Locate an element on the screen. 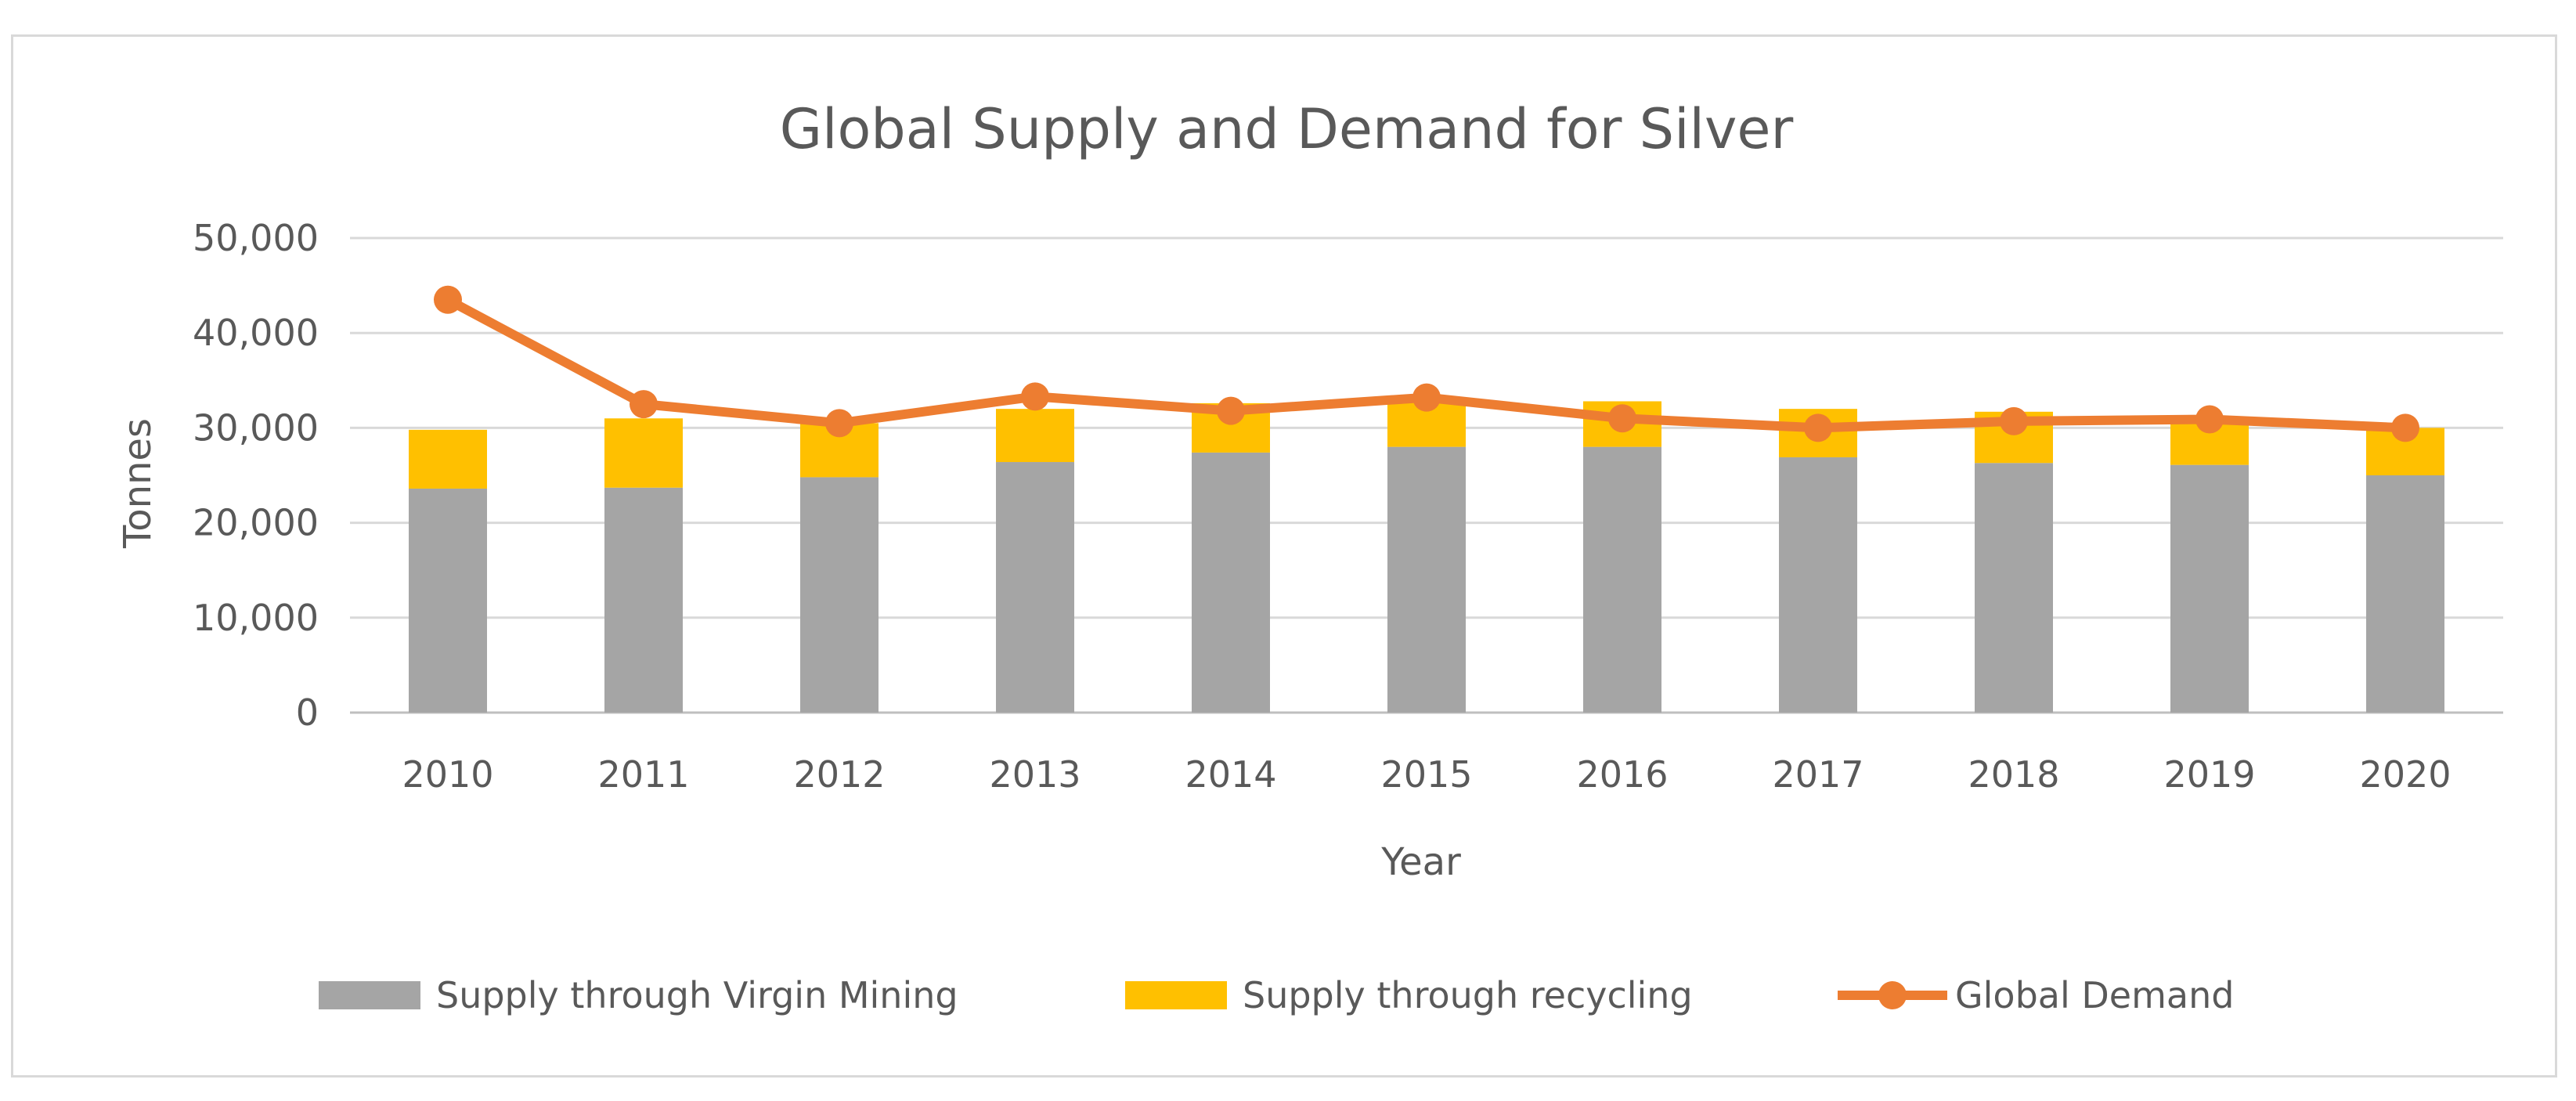 This screenshot has height=1101, width=2576. y-tick-label: 30,000 is located at coordinates (256, 427).